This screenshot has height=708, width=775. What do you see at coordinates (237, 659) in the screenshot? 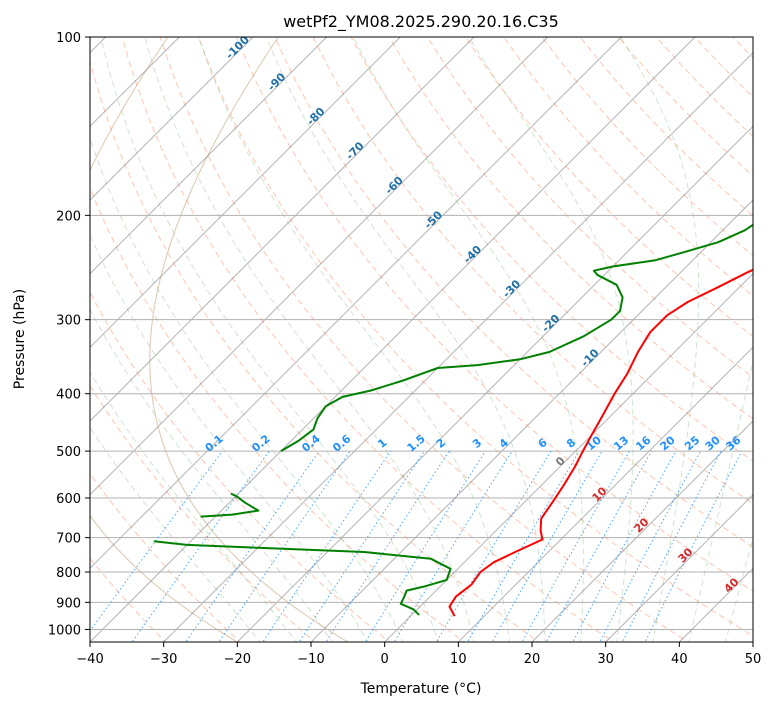
I see `x-tick-label: −20` at bounding box center [237, 659].